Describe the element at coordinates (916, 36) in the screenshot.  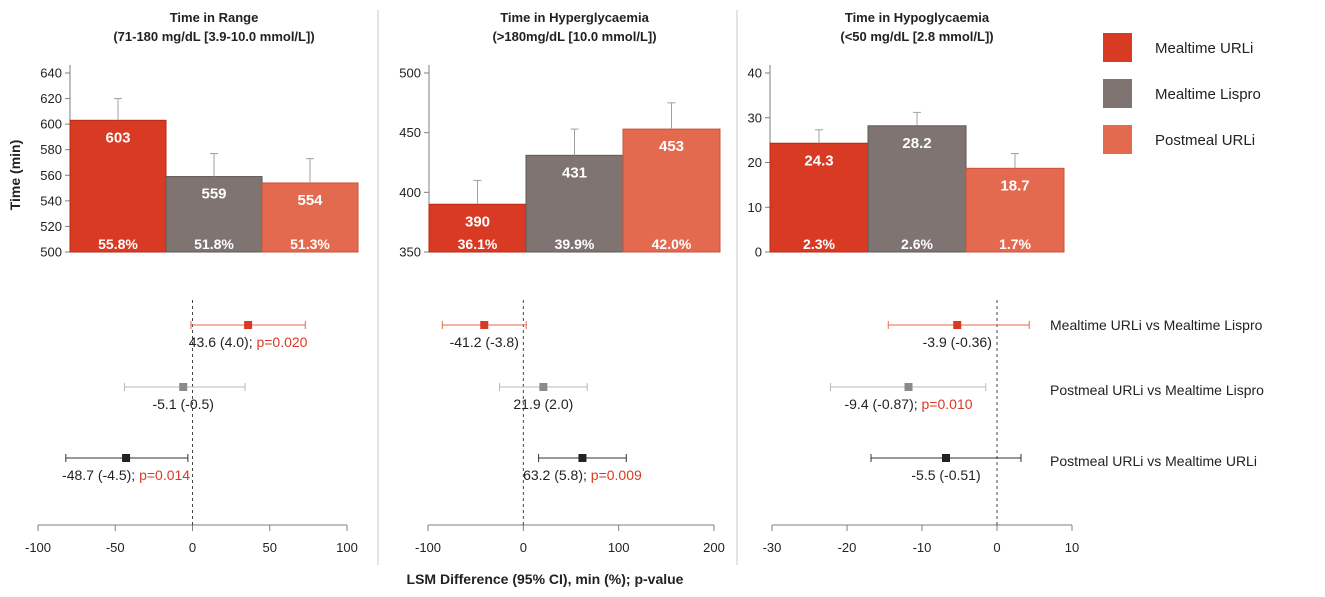
I see `panel-subtitle: (<50 mg/dL [2.8 mmol/L])` at that location.